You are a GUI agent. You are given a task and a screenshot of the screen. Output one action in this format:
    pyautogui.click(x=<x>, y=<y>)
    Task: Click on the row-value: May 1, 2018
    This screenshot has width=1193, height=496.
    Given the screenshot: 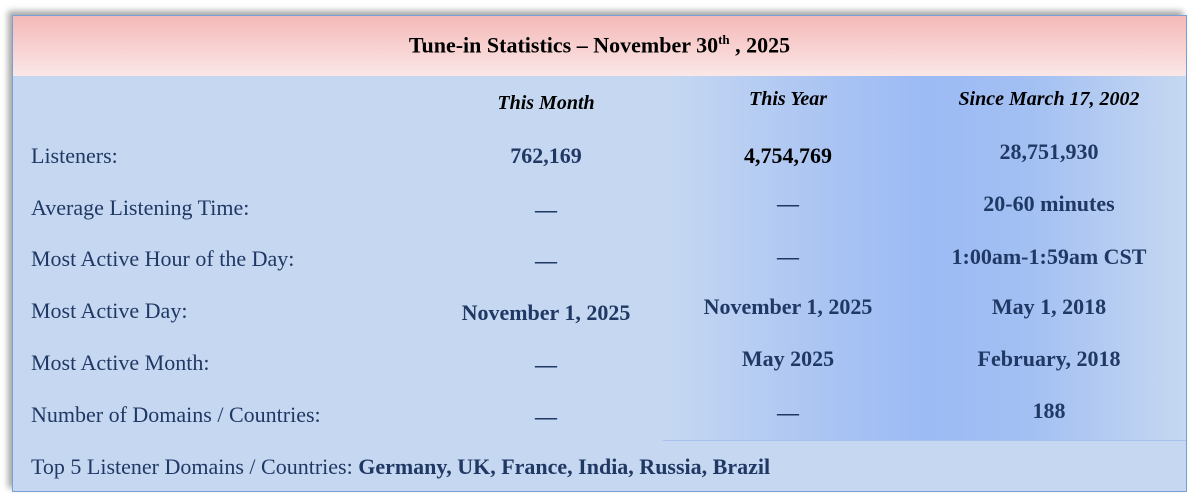 What is the action you would take?
    pyautogui.click(x=1049, y=306)
    